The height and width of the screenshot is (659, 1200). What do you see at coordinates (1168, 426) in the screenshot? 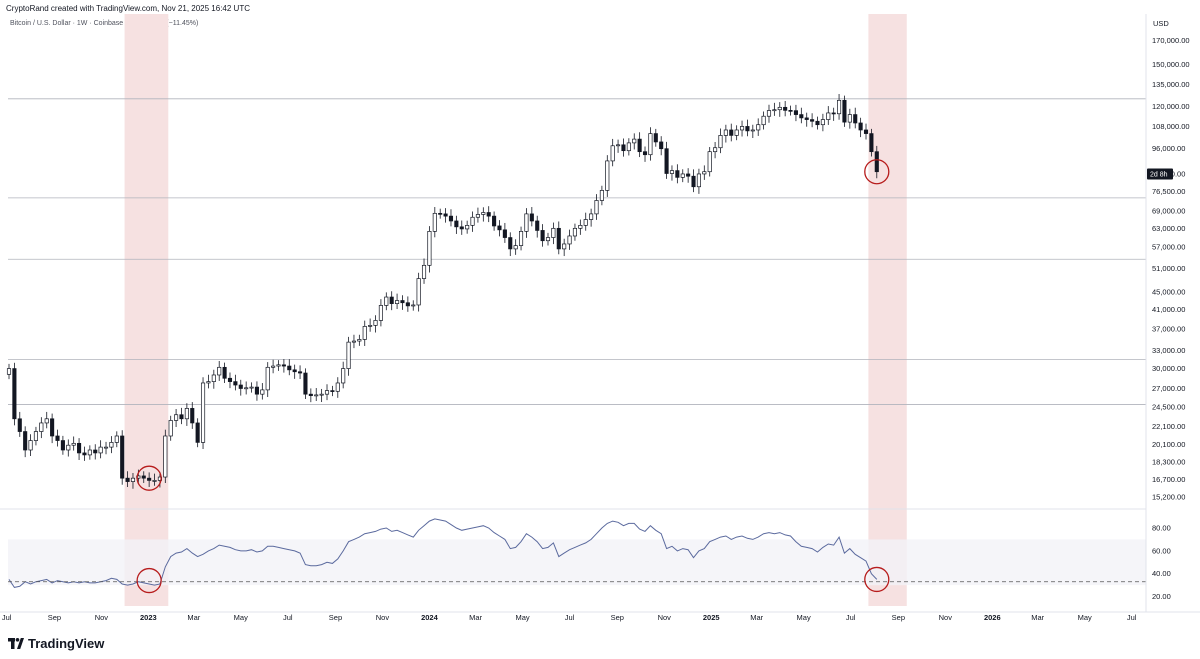
I see `price-tick-label: 22,100.00` at bounding box center [1168, 426].